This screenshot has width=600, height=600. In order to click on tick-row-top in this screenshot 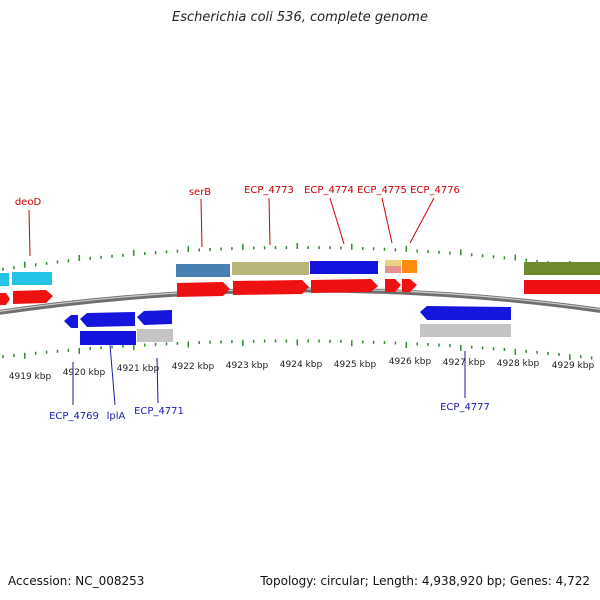, I will do `click(297, 257)`.